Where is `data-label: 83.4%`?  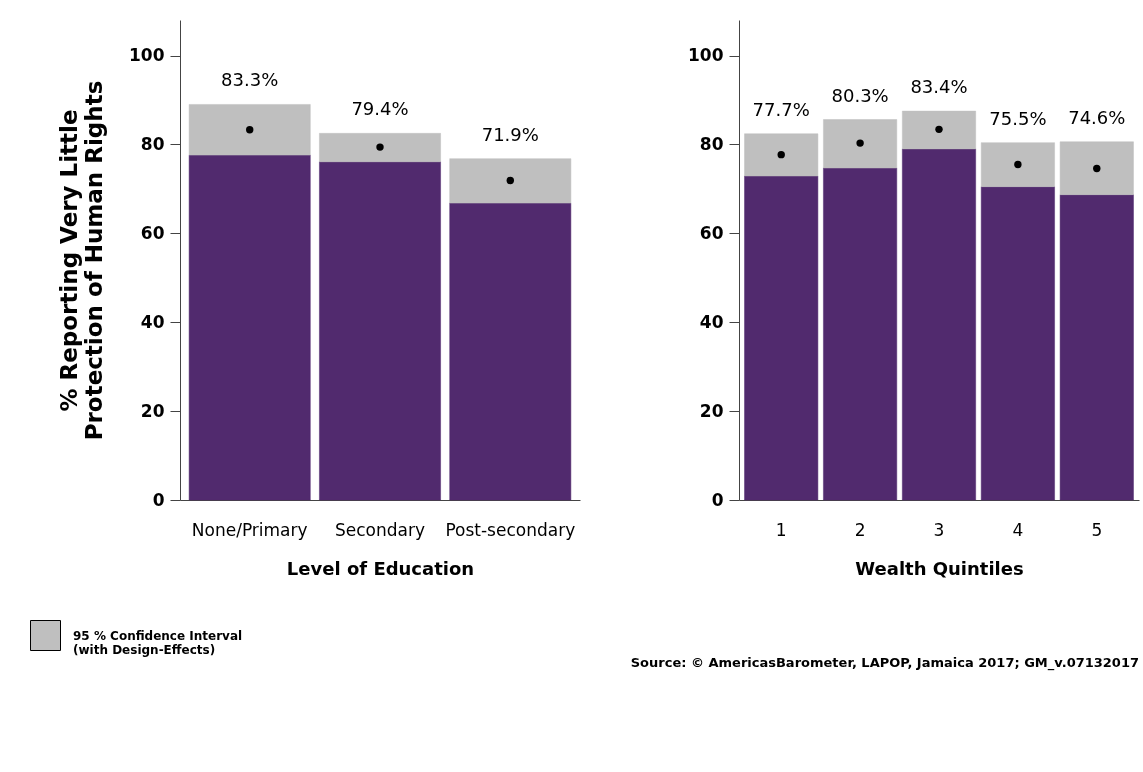
data-label: 83.4% is located at coordinates (939, 87).